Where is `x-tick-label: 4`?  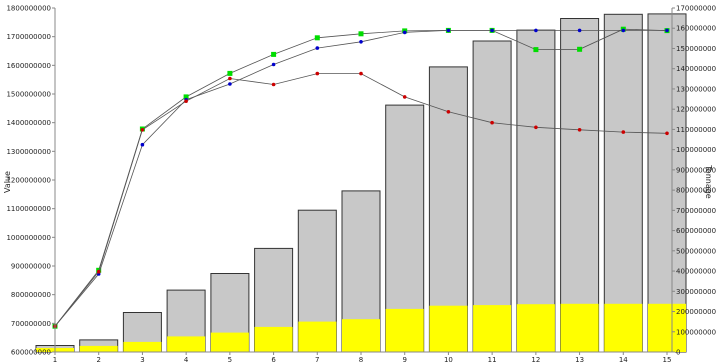
x-tick-label: 4 is located at coordinates (186, 360).